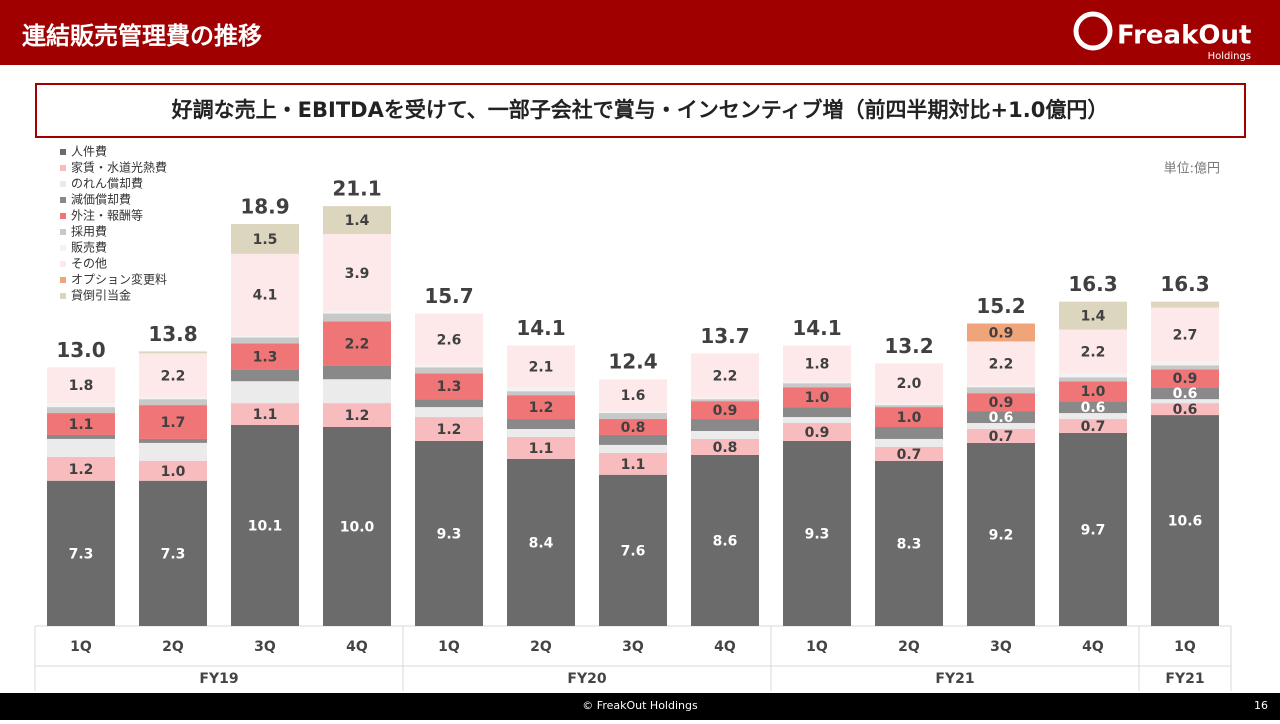 This screenshot has width=1280, height=724. I want to click on value-label: 10.1, so click(265, 527).